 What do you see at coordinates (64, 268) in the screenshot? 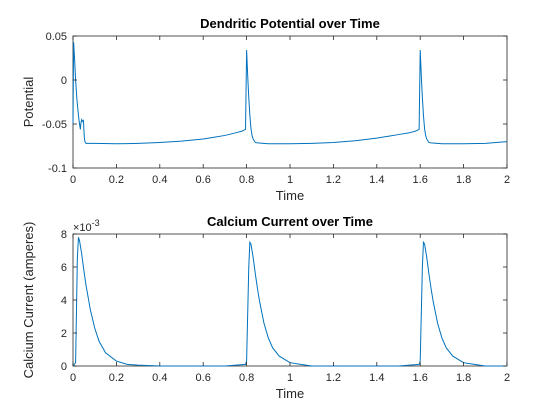
I see `y-tick-label: 6` at bounding box center [64, 268].